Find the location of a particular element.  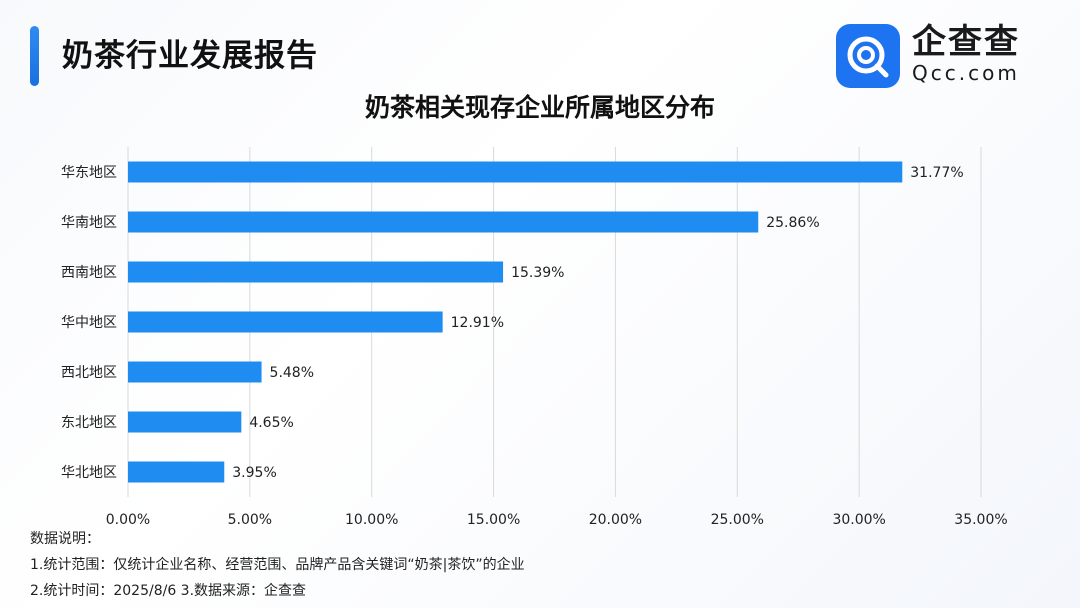

data-label: 15.39% is located at coordinates (537, 273).